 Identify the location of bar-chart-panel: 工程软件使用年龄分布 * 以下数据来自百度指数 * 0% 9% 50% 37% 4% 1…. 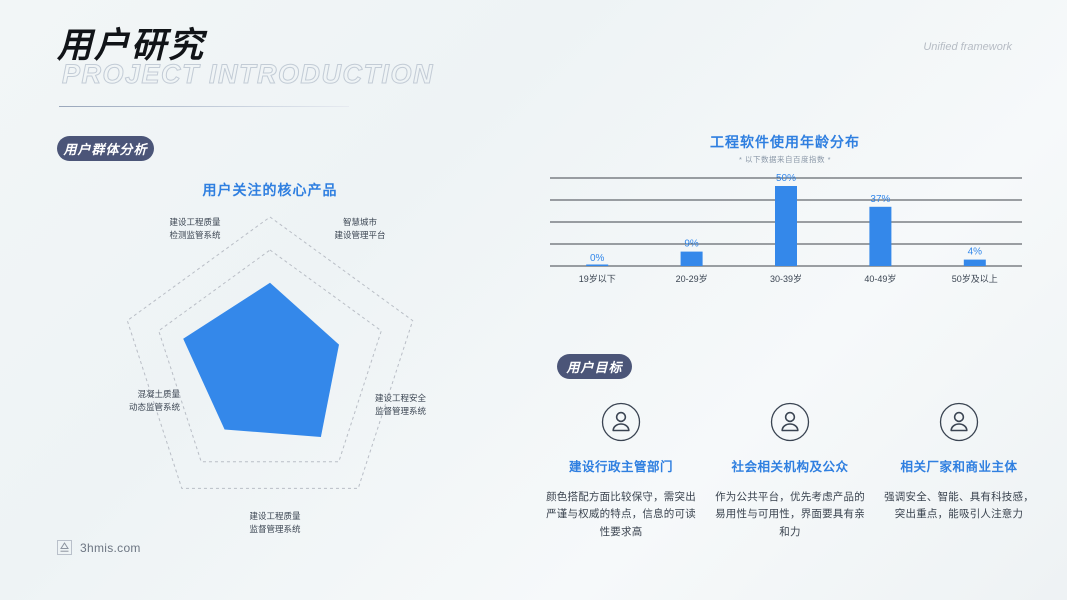
(785, 222).